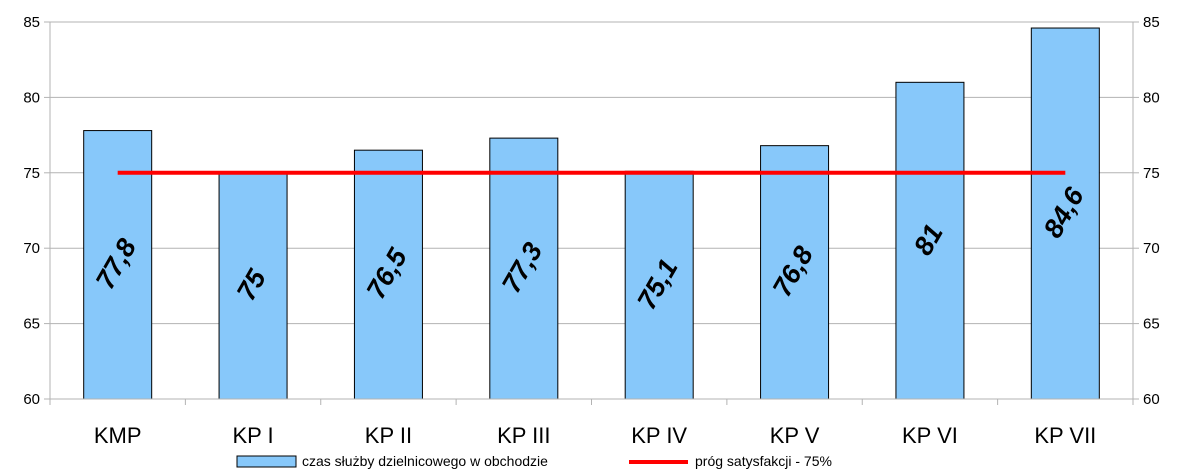 The width and height of the screenshot is (1182, 472). I want to click on y-tick-label-left: 65, so click(31, 324).